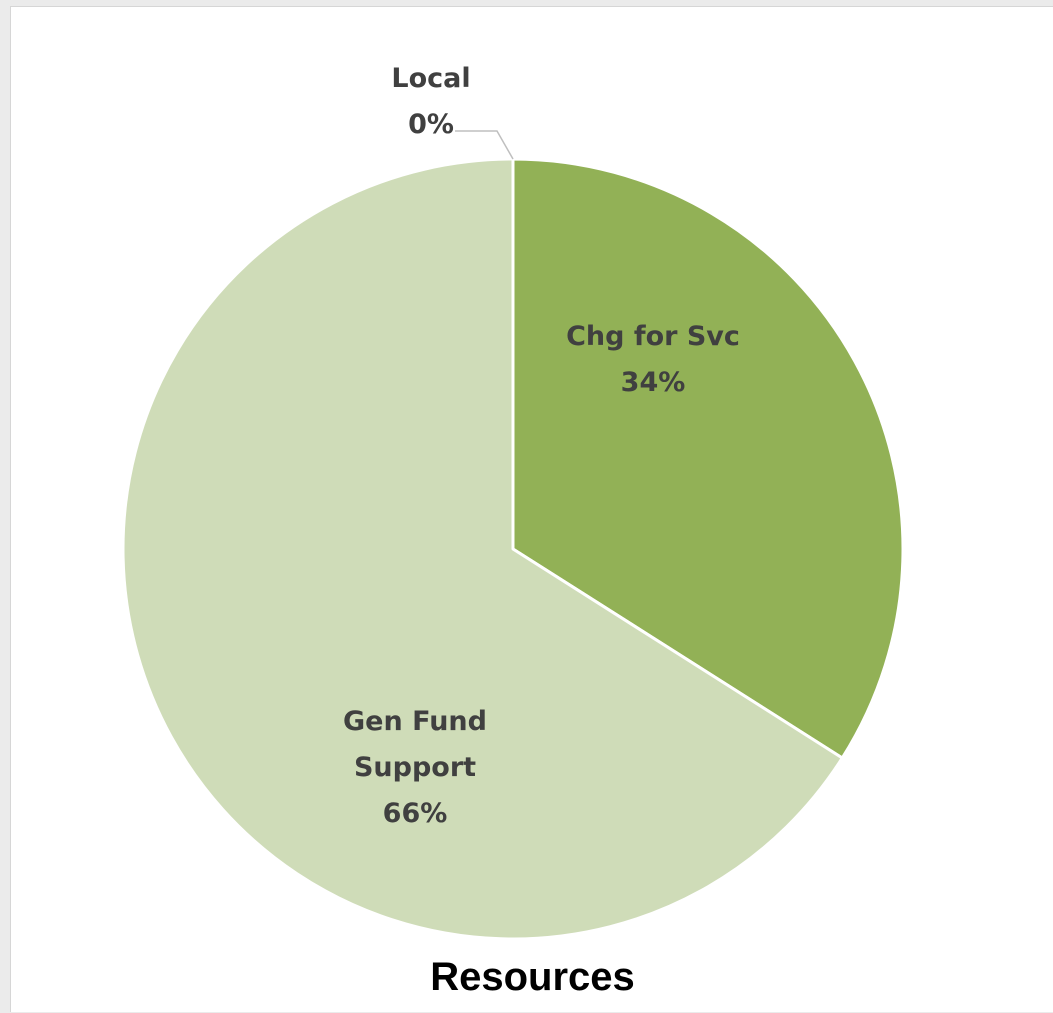 The image size is (1053, 1013). What do you see at coordinates (653, 336) in the screenshot?
I see `slice-category-label: Chg for Svc` at bounding box center [653, 336].